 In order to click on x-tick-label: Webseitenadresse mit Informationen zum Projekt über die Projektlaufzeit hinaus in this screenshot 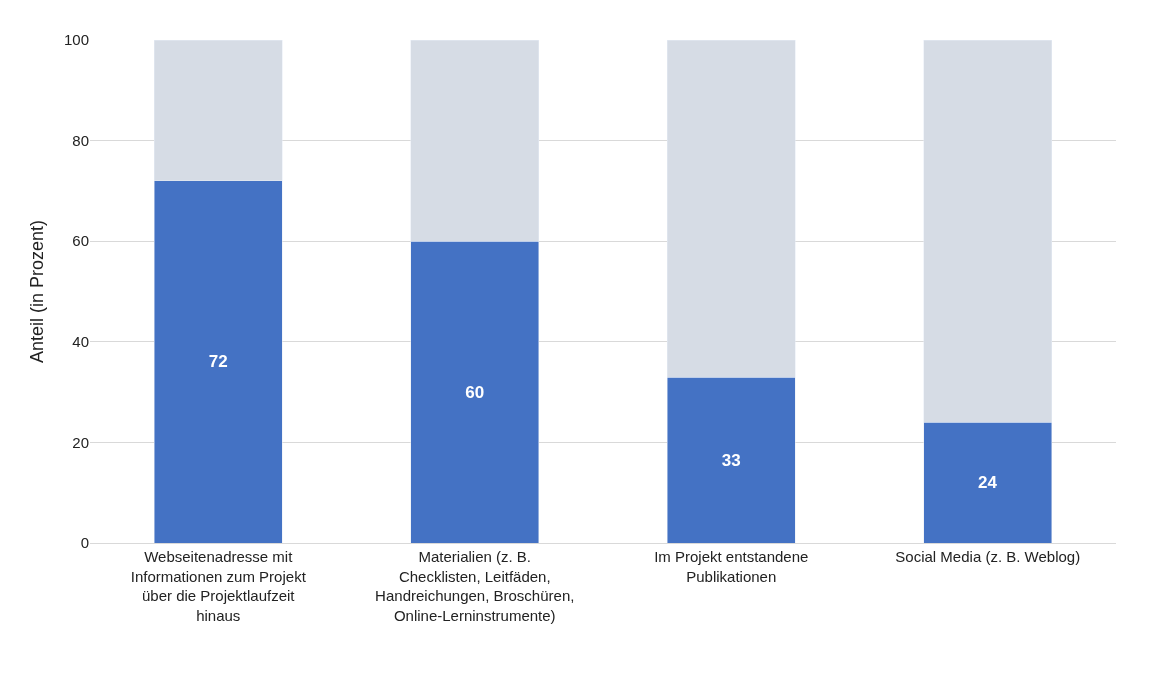, I will do `click(218, 586)`.